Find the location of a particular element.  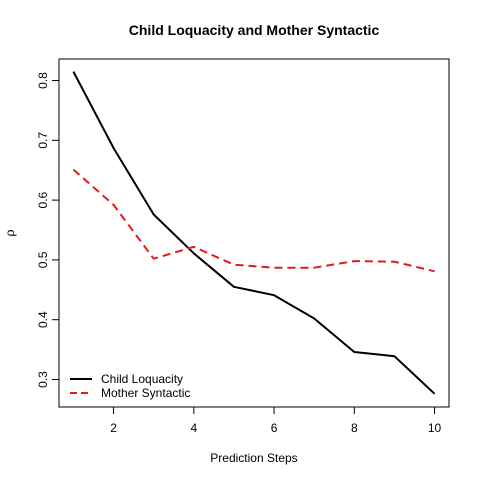

x-axis: 2 4 6 8 10 is located at coordinates (276, 421).